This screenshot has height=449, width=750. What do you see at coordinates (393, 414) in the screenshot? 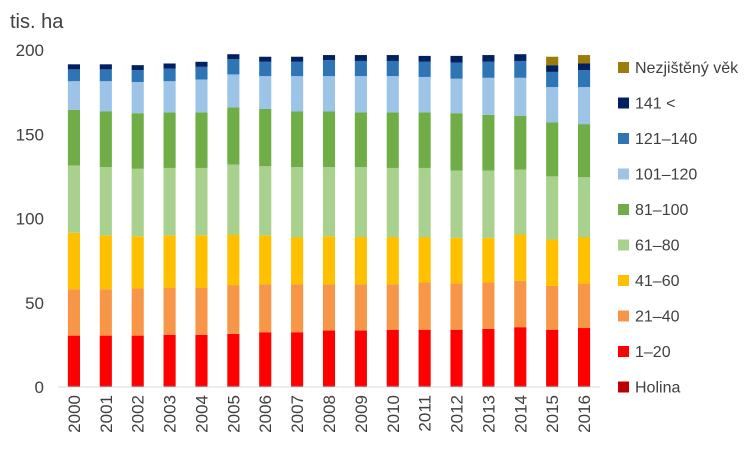
I see `x-tick-label: 2010` at bounding box center [393, 414].